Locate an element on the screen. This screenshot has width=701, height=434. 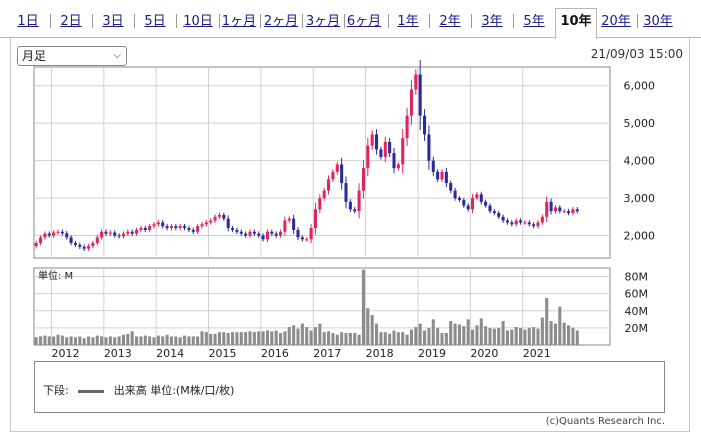
tab-15: 20年 is located at coordinates (616, 21).